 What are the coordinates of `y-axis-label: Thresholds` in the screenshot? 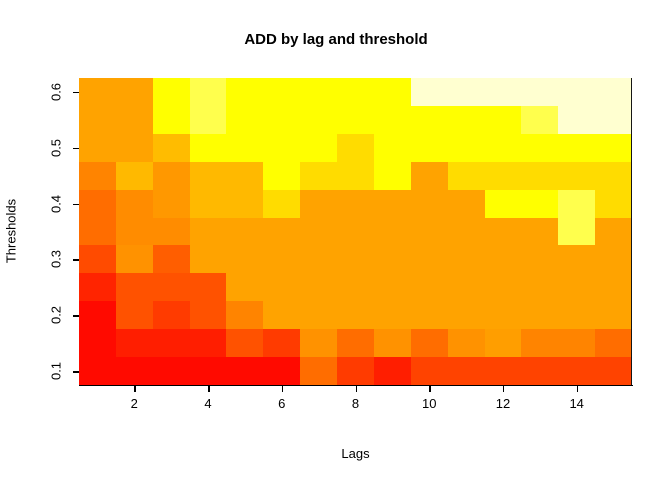 It's located at (11, 231).